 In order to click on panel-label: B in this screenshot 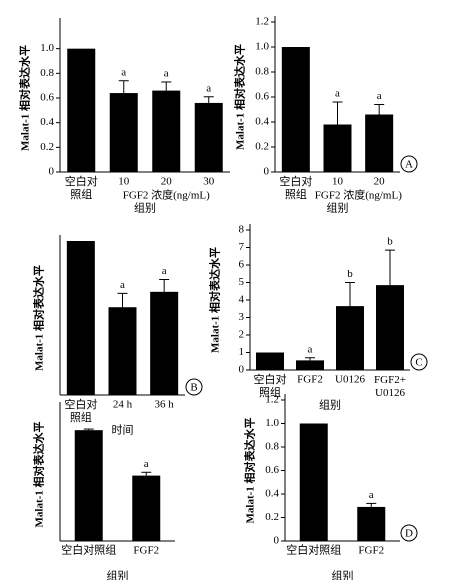, I will do `click(193, 388)`.